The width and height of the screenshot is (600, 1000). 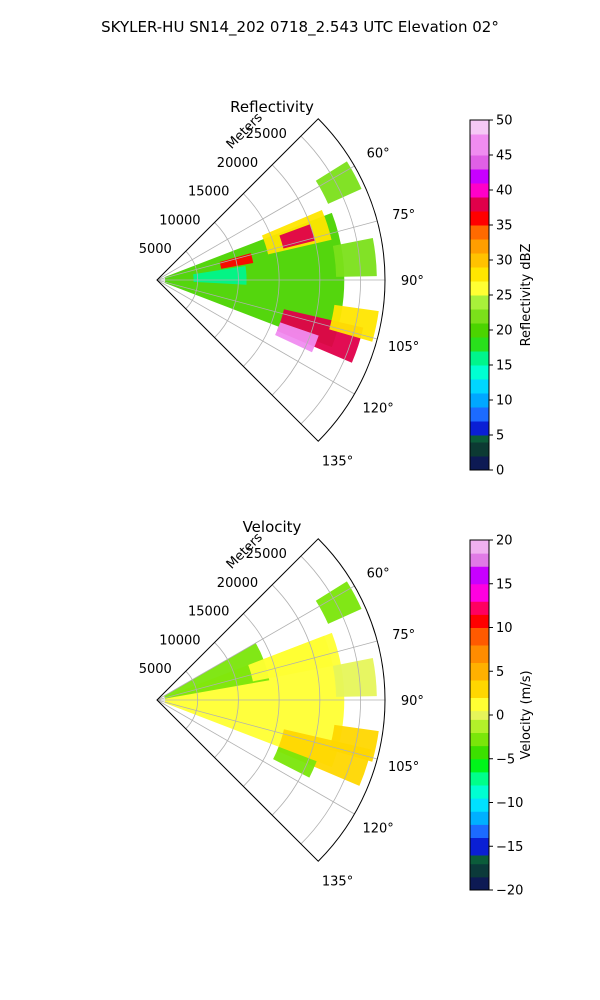 What do you see at coordinates (509, 891) in the screenshot?
I see `velocity-colorbar-tick-label: −20` at bounding box center [509, 891].